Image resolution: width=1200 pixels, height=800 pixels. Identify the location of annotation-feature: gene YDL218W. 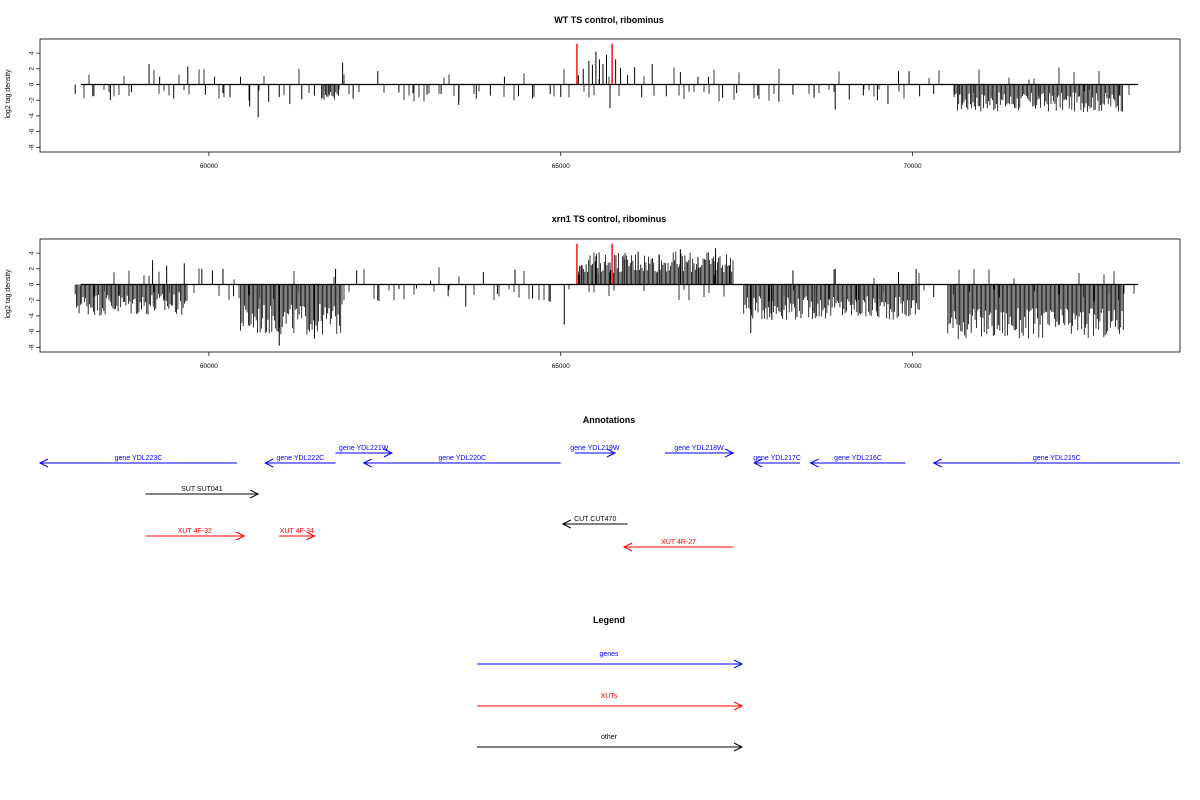
(699, 451).